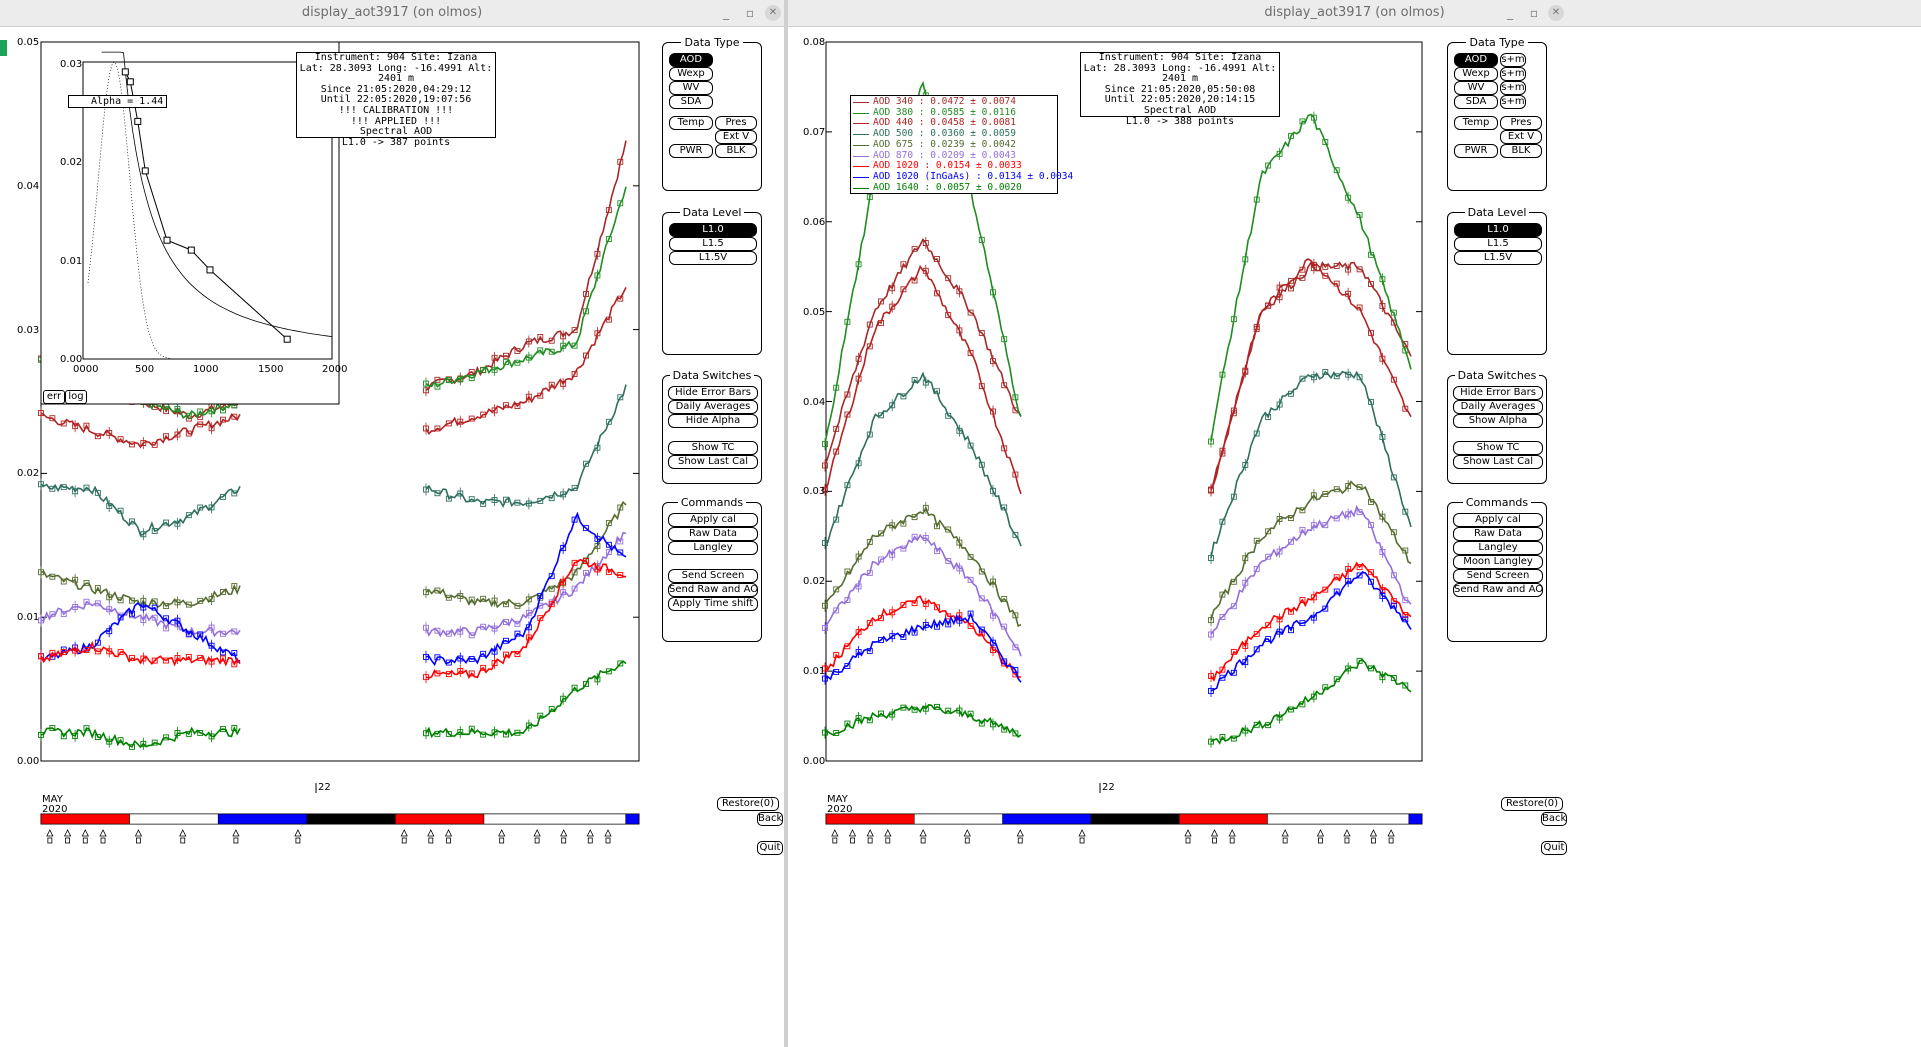 This screenshot has height=1047, width=1921. I want to click on wv-sm-button: s+m, so click(1513, 88).